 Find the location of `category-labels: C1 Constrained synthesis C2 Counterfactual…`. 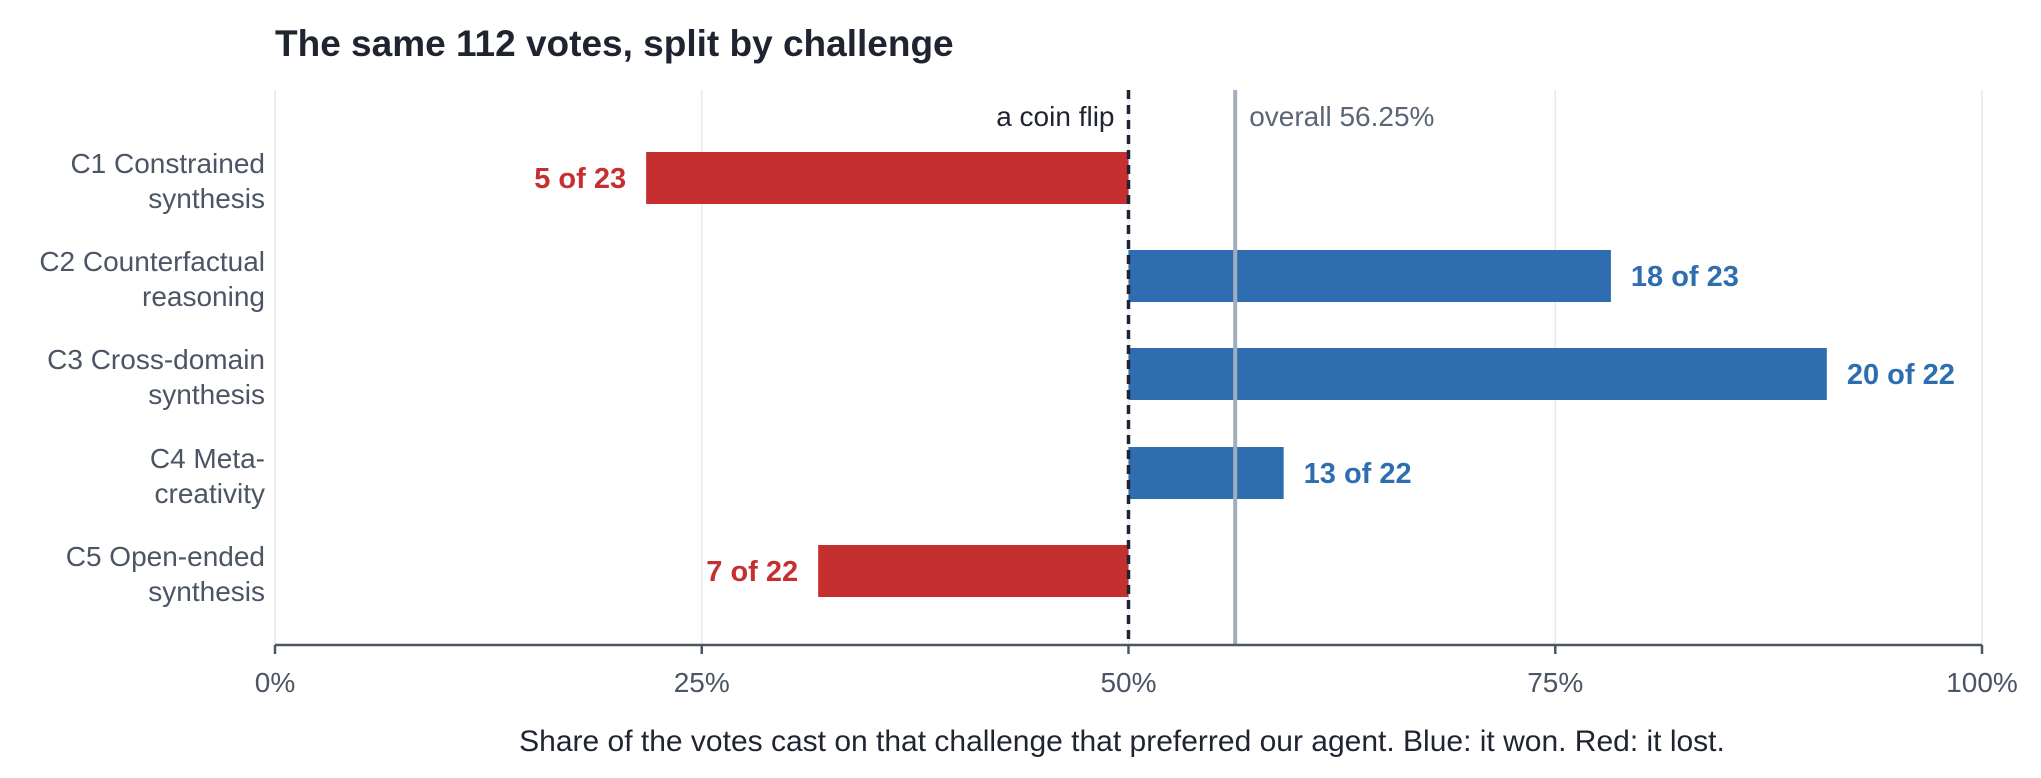

category-labels: C1 Constrained synthesis C2 Counterfactual… is located at coordinates (152, 377).